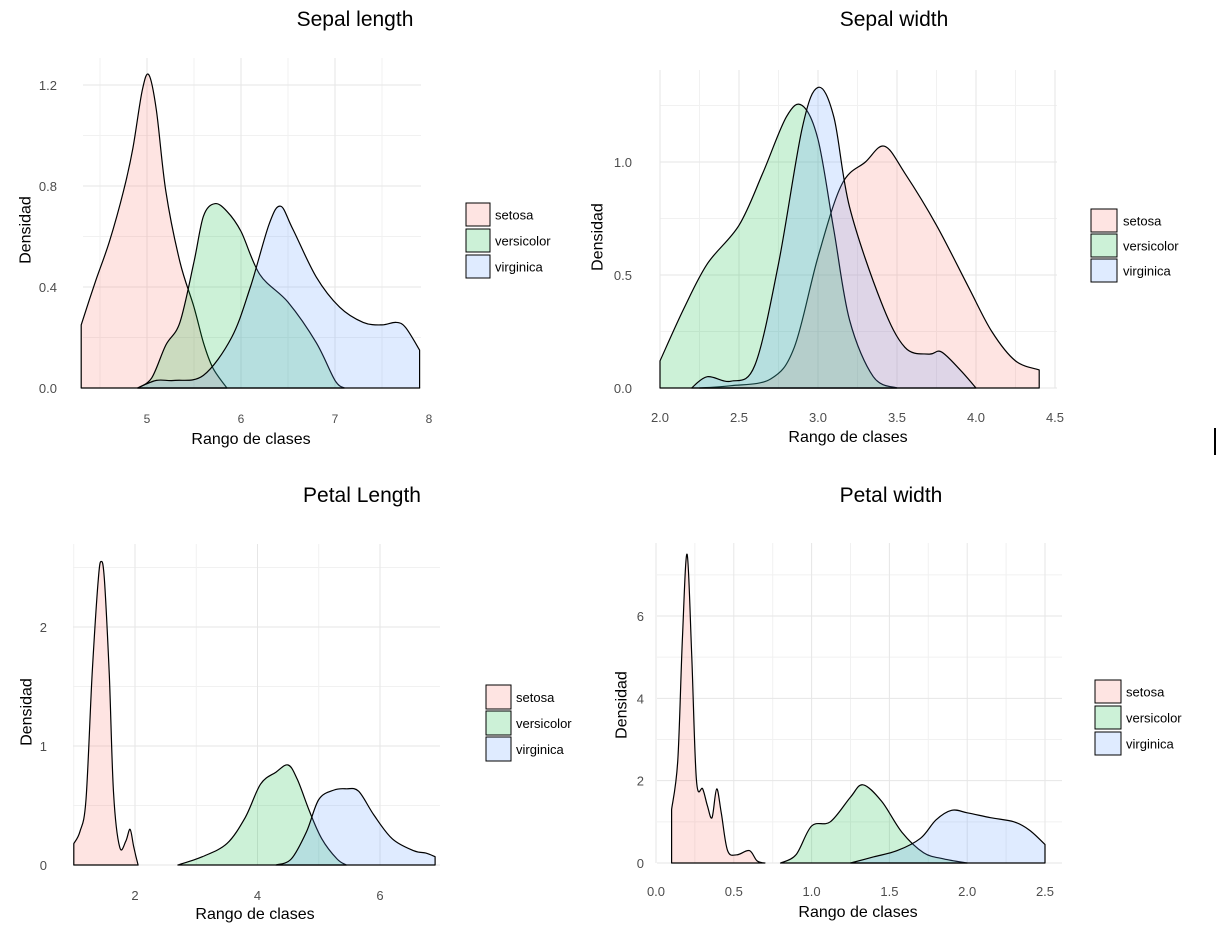  What do you see at coordinates (48, 186) in the screenshot?
I see `y-tick-label: 0.8` at bounding box center [48, 186].